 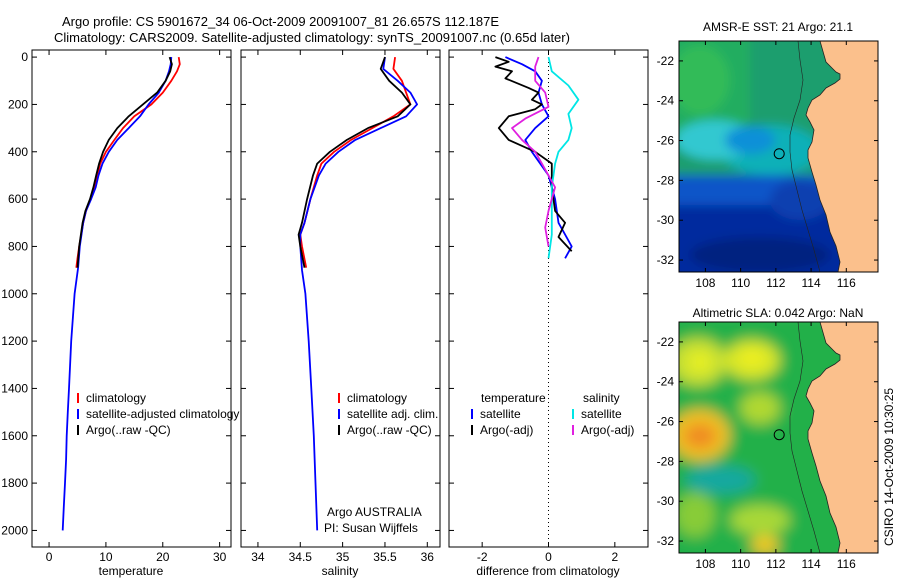 I want to click on x-tick-label: 2, so click(x=614, y=557).